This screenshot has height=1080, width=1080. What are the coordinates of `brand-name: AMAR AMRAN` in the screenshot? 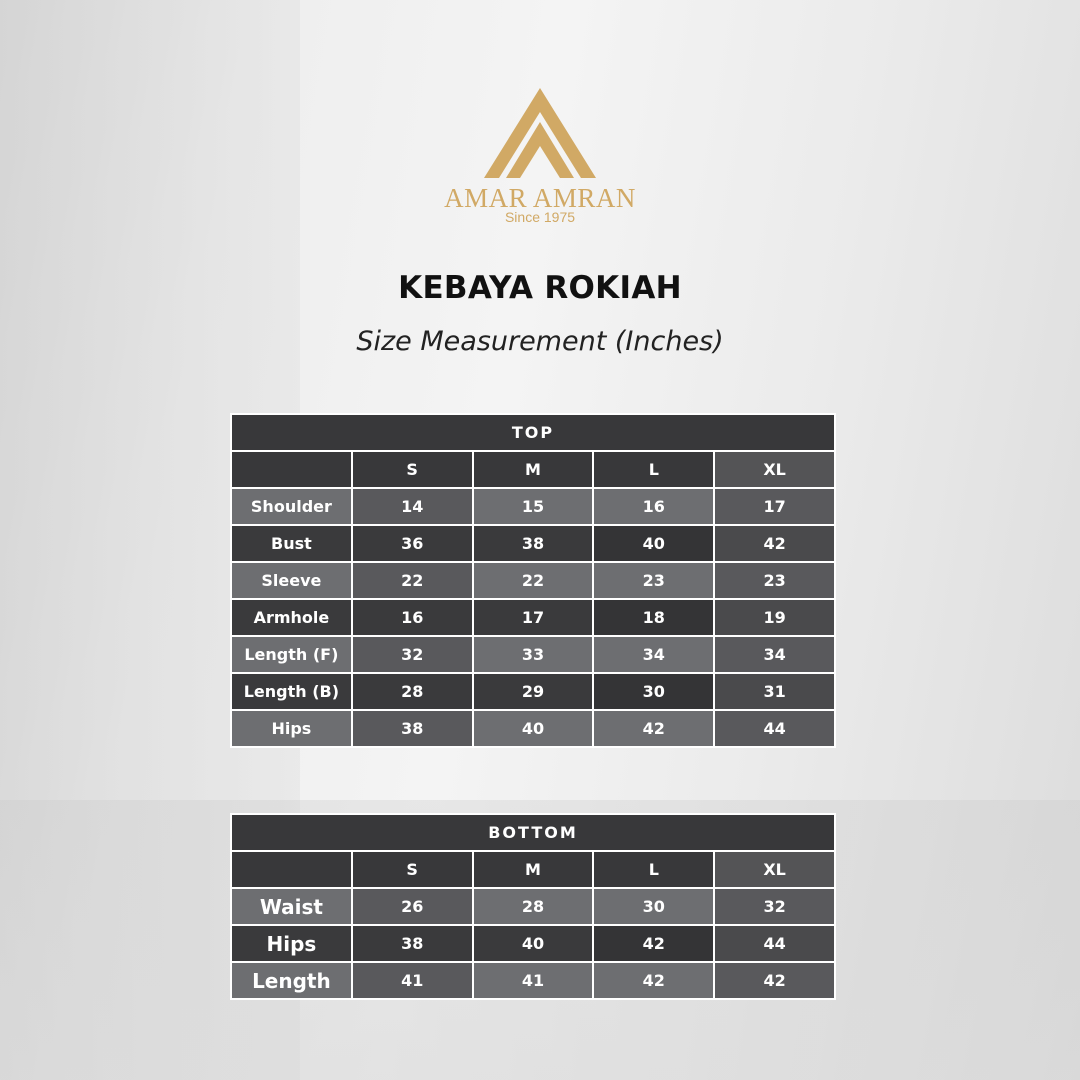 It's located at (540, 198).